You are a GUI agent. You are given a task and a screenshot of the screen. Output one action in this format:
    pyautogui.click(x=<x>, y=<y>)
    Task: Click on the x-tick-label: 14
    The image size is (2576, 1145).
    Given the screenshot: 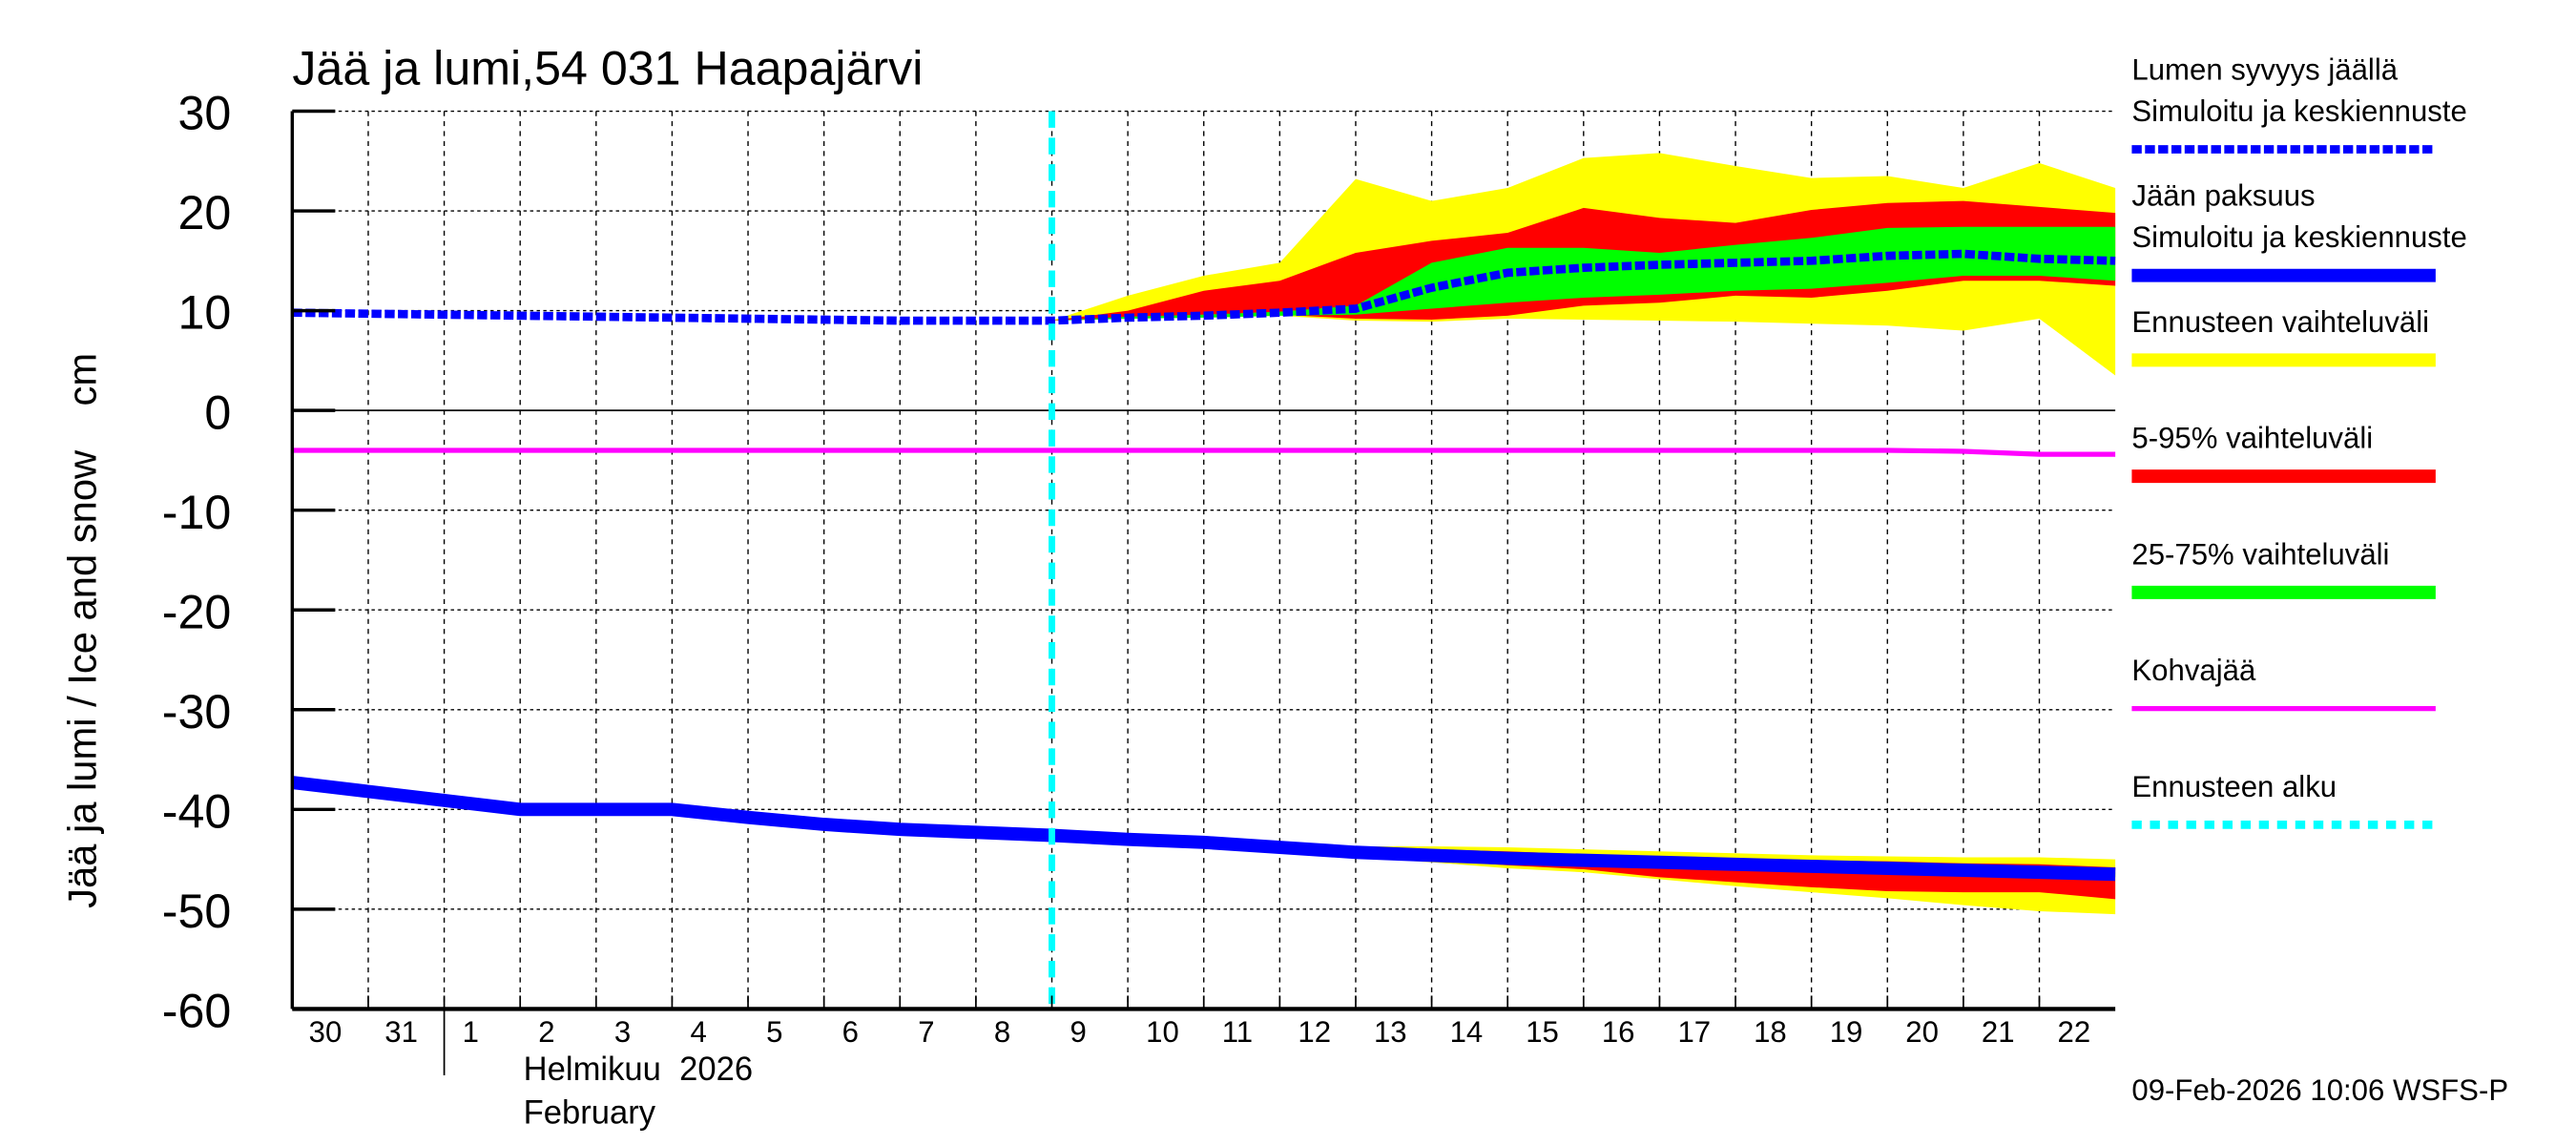 What is the action you would take?
    pyautogui.click(x=1467, y=1032)
    